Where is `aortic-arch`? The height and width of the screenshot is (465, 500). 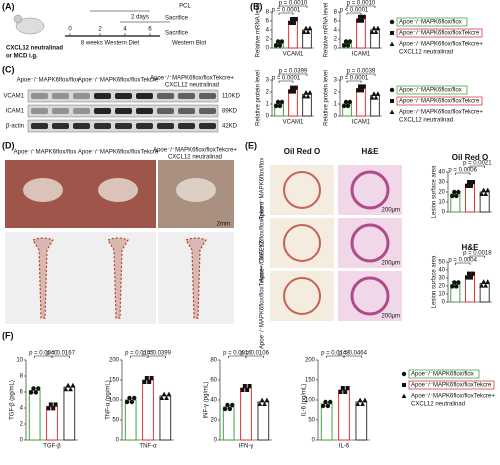
aortic-arch is located at coordinates (43, 190).